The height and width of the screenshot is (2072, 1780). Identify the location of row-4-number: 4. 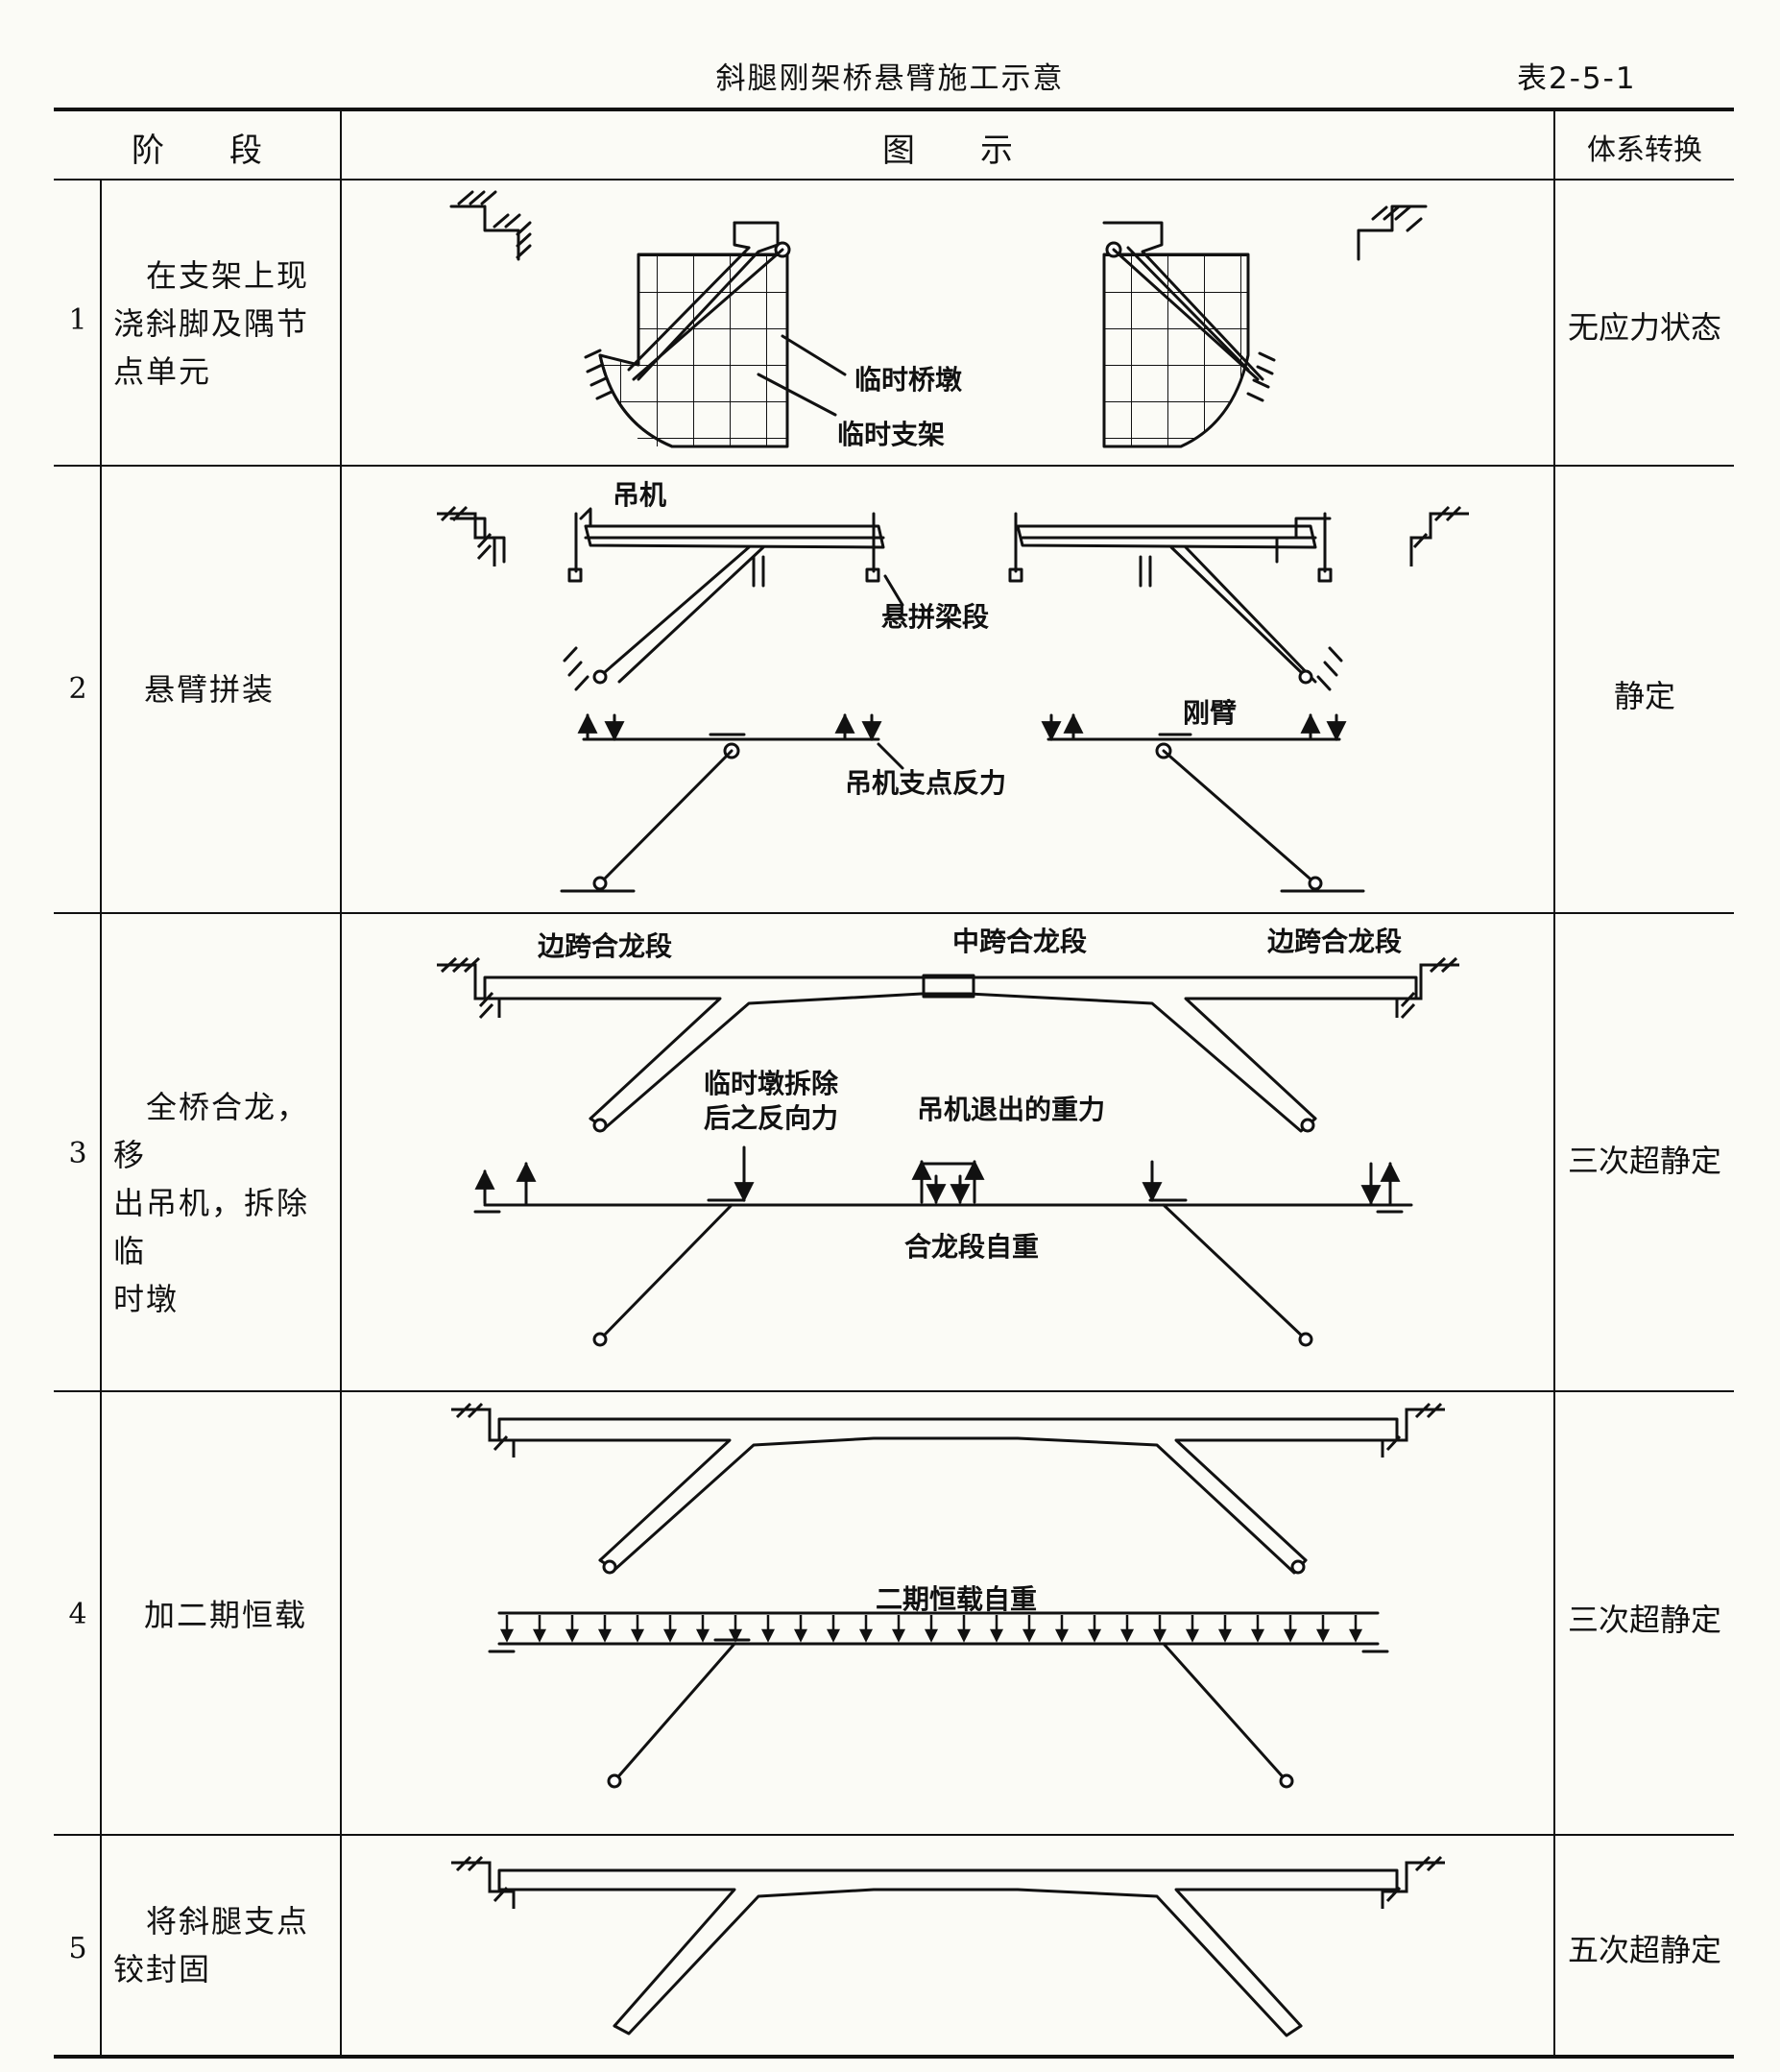
(77, 1614).